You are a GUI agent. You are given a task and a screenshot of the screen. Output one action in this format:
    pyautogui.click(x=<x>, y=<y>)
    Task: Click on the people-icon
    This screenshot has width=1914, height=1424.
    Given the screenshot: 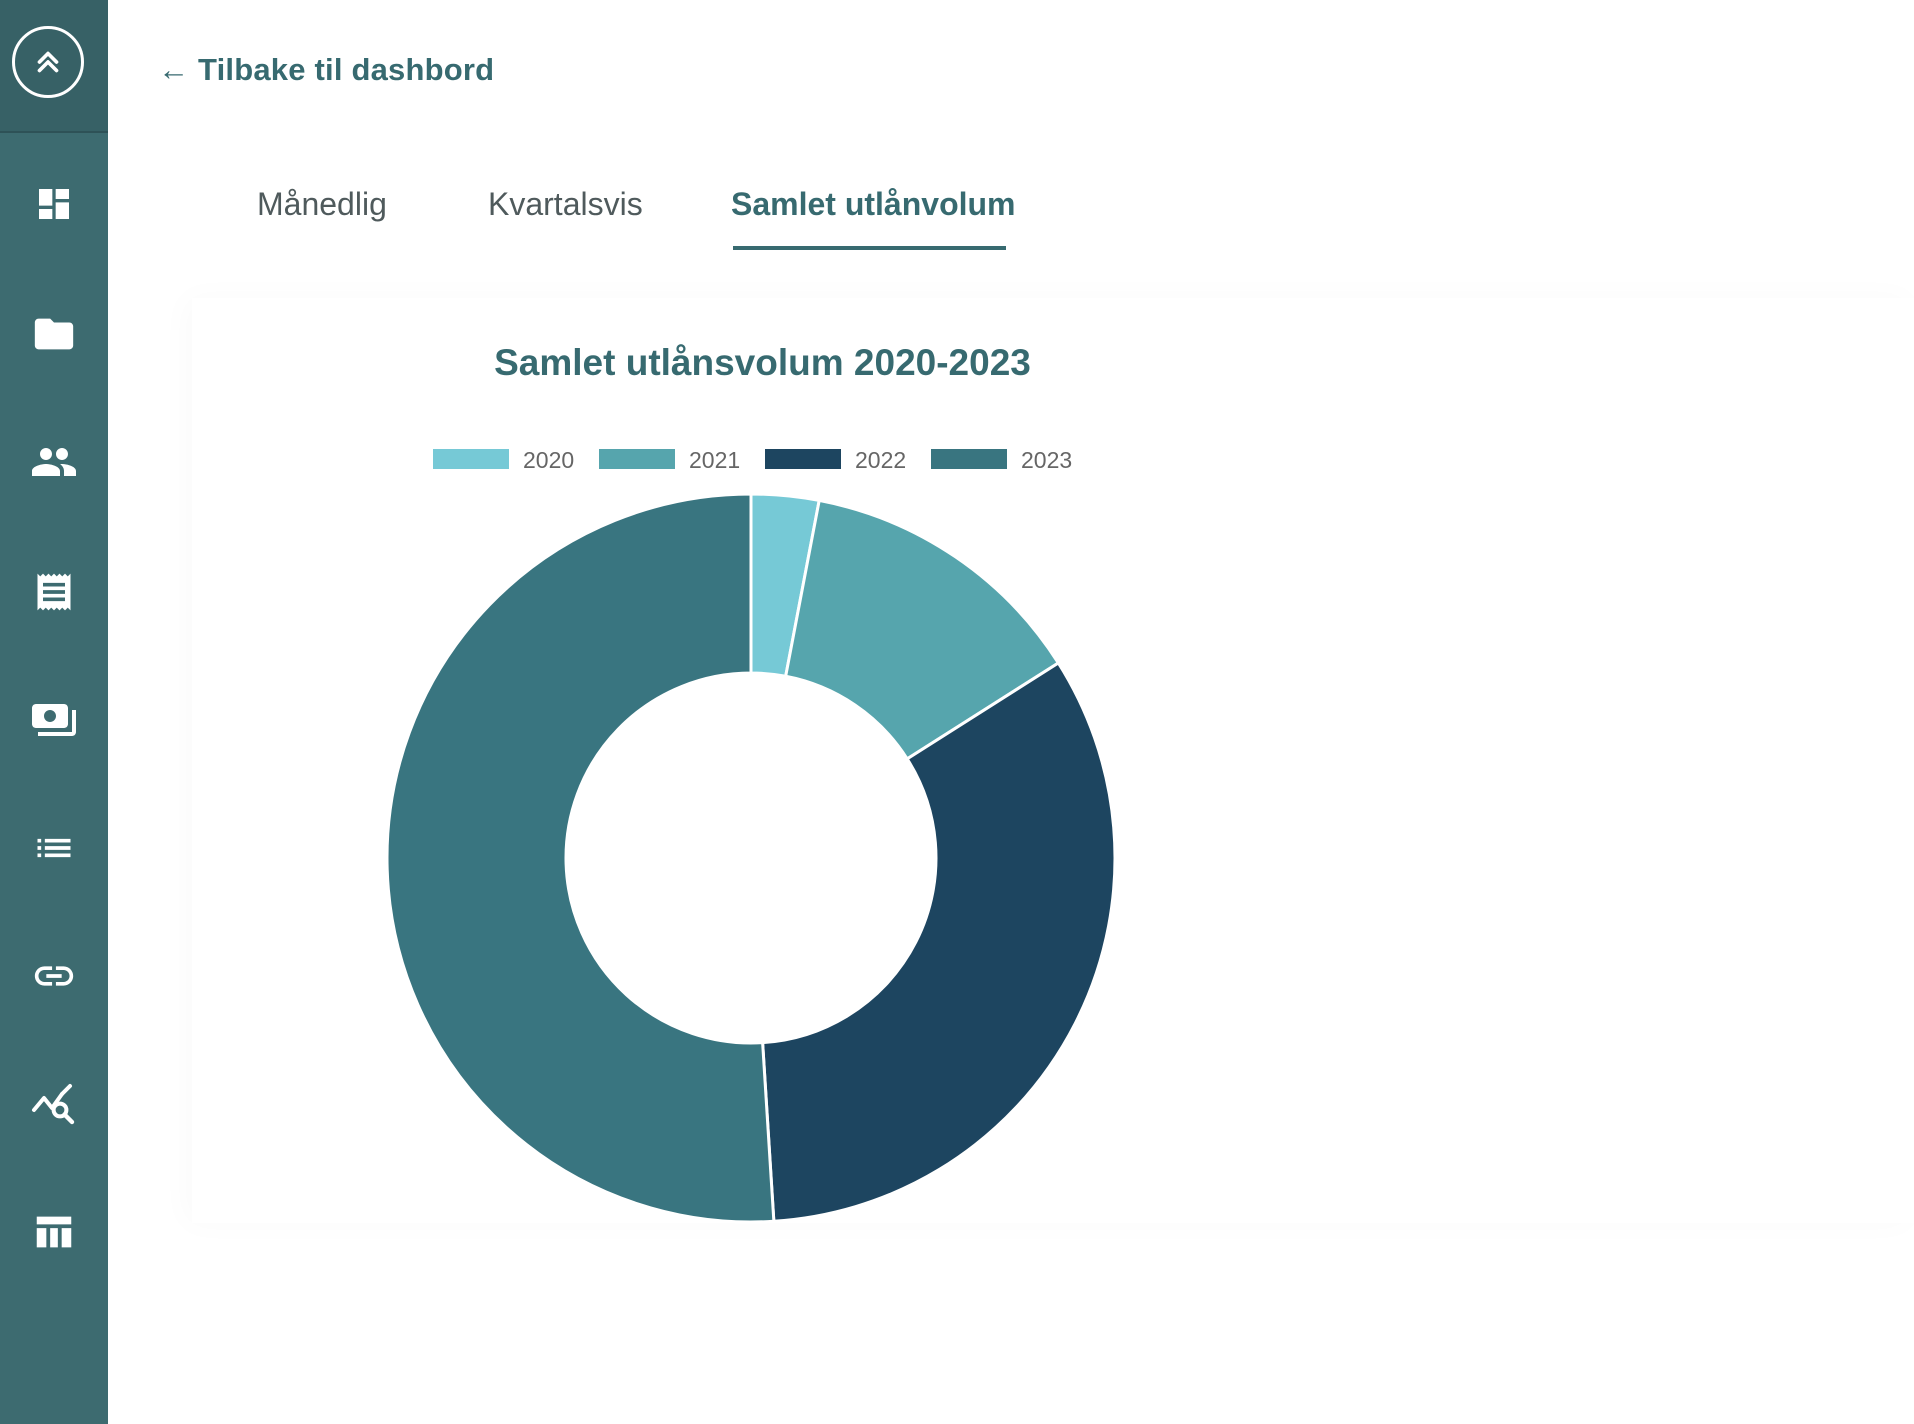 What is the action you would take?
    pyautogui.click(x=54, y=462)
    